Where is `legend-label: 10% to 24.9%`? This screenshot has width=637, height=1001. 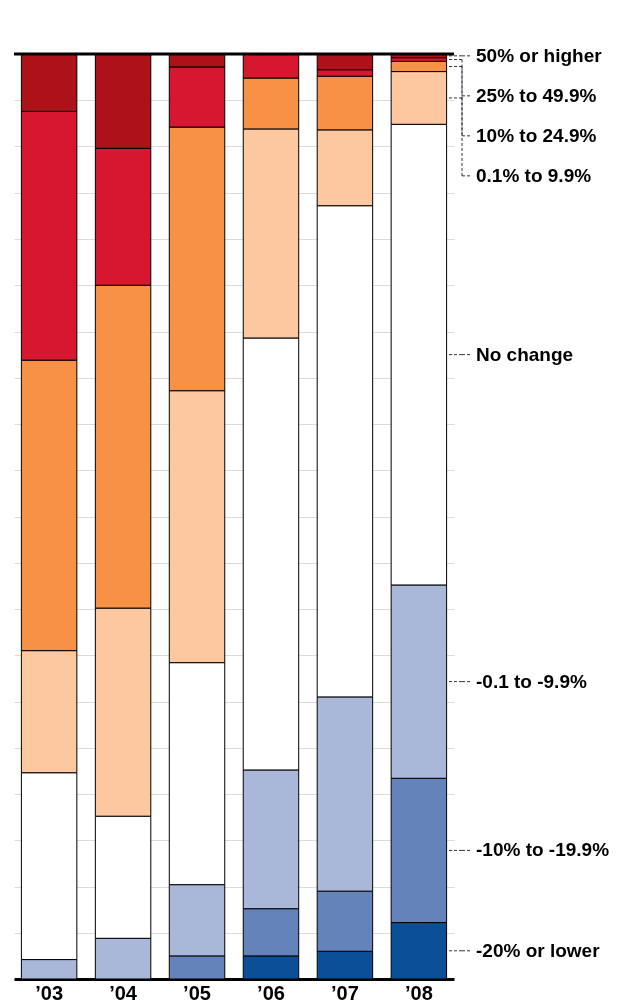
legend-label: 10% to 24.9% is located at coordinates (536, 135).